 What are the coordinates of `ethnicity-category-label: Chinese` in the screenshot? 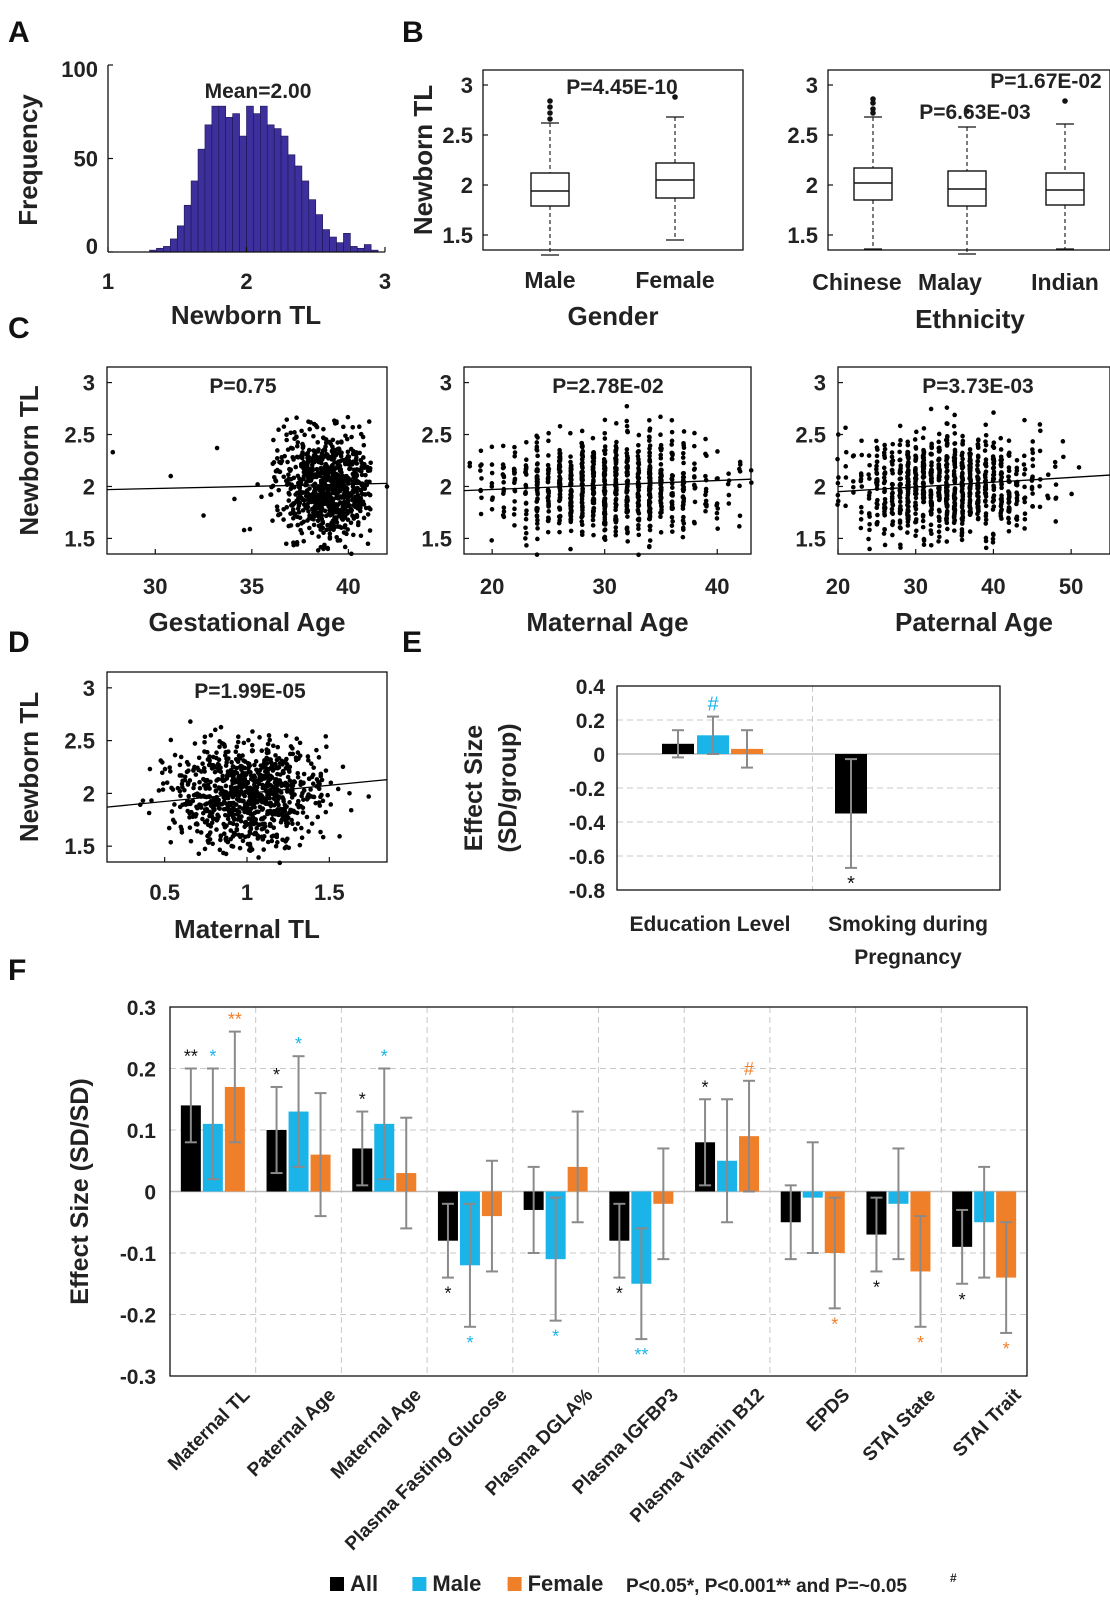 It's located at (856, 282).